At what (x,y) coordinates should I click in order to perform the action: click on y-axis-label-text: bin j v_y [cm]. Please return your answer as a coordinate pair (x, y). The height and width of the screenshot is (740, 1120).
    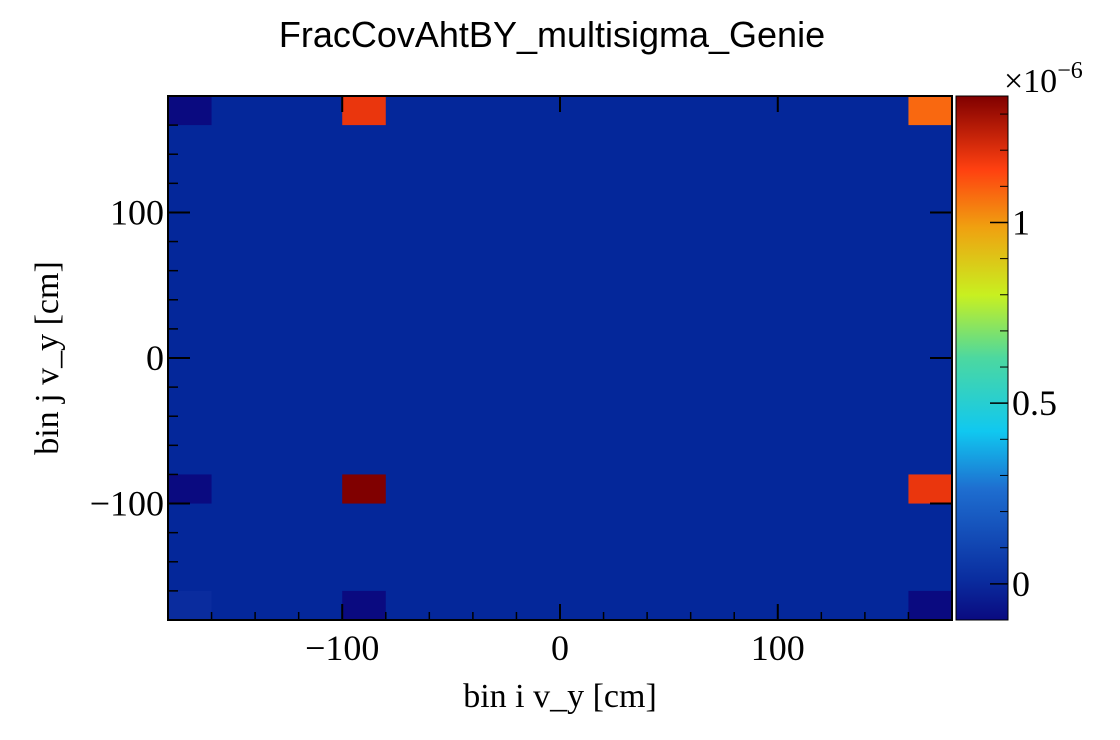
    Looking at the image, I should click on (47, 358).